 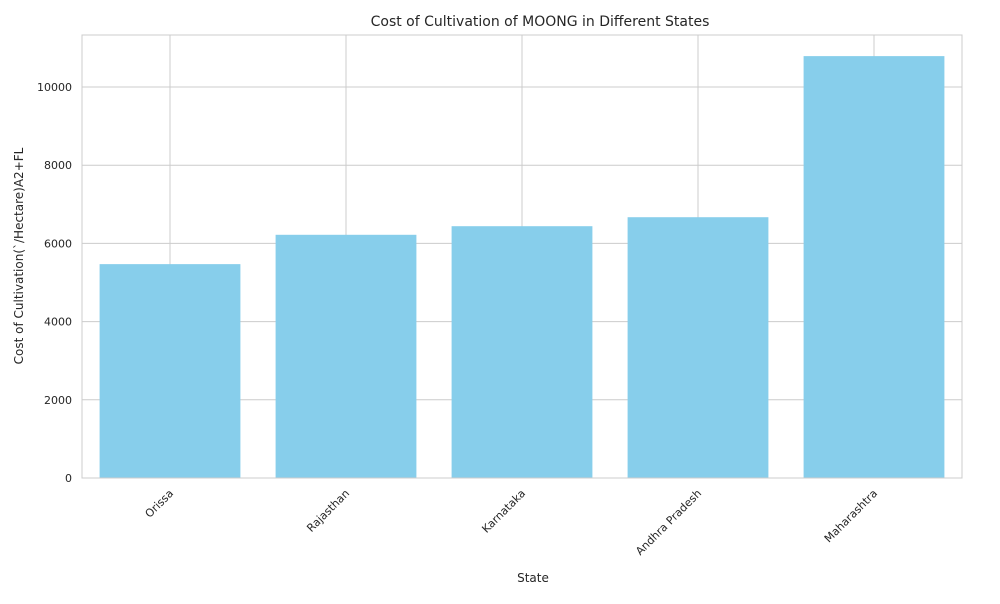 What do you see at coordinates (58, 165) in the screenshot?
I see `y-tick-label: 8000` at bounding box center [58, 165].